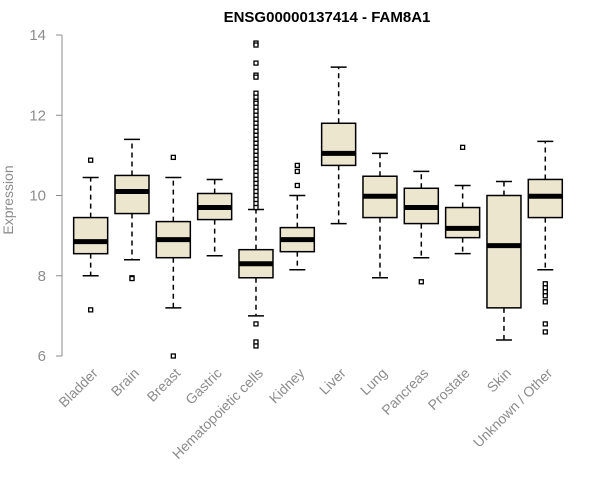  What do you see at coordinates (37, 196) in the screenshot?
I see `y-tick-label: 10` at bounding box center [37, 196].